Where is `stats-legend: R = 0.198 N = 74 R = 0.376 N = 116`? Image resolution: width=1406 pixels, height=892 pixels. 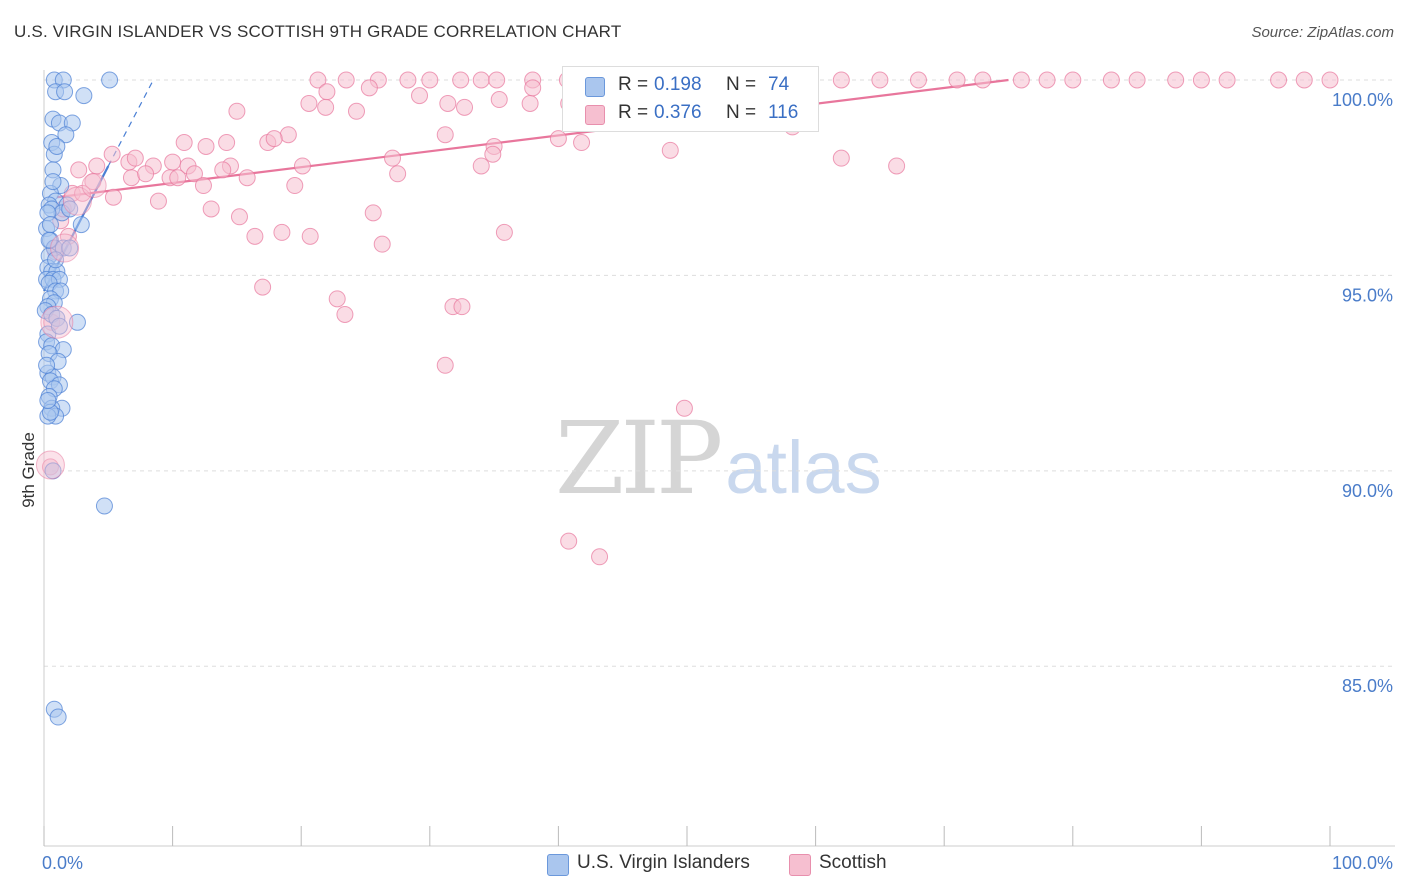
stats-legend: R = 0.198 N = 74 R = 0.376 N = 116 is located at coordinates (690, 99).